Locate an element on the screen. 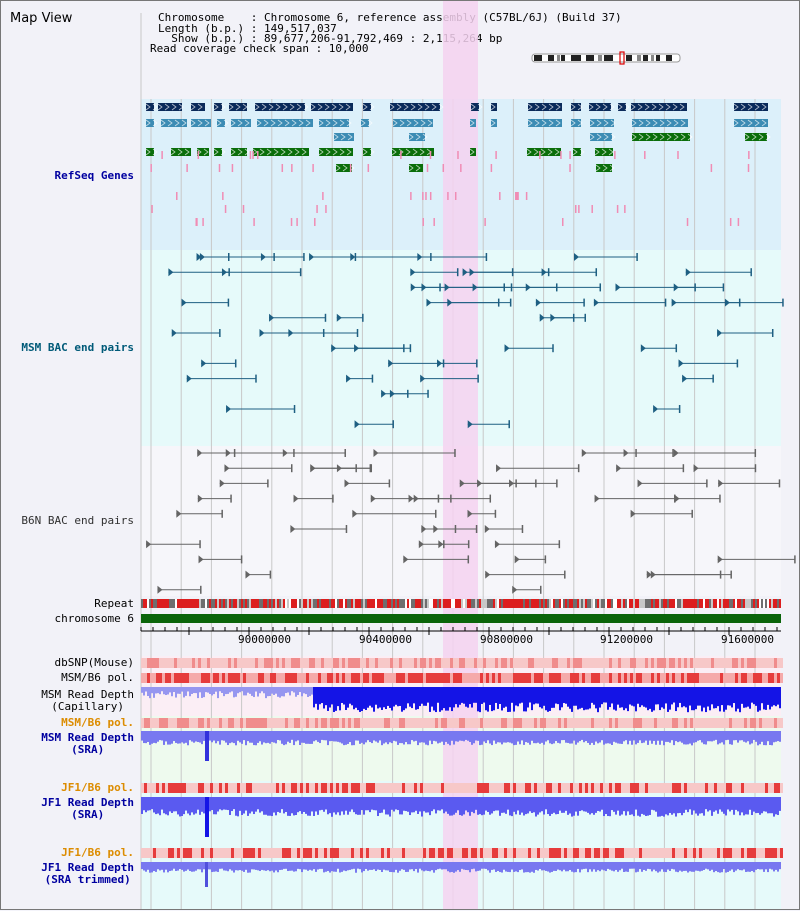  track-label-msm-bac: MSM BAC end pairs is located at coordinates (77, 347).